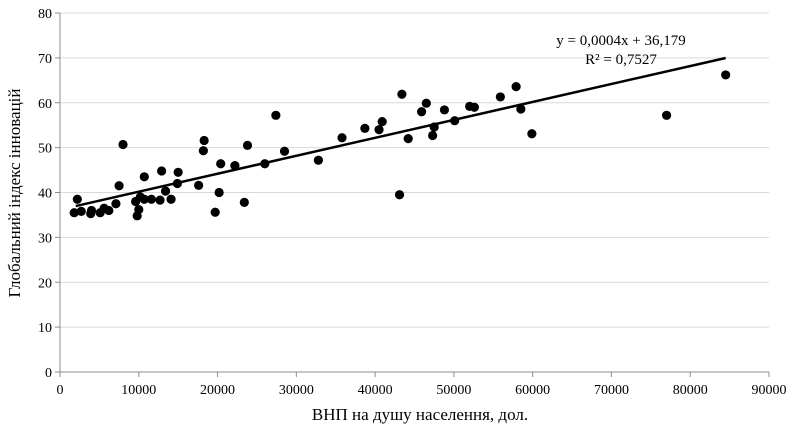 The width and height of the screenshot is (797, 427). What do you see at coordinates (420, 414) in the screenshot?
I see `x-axis-title: ВНП на душу населення, дол.` at bounding box center [420, 414].